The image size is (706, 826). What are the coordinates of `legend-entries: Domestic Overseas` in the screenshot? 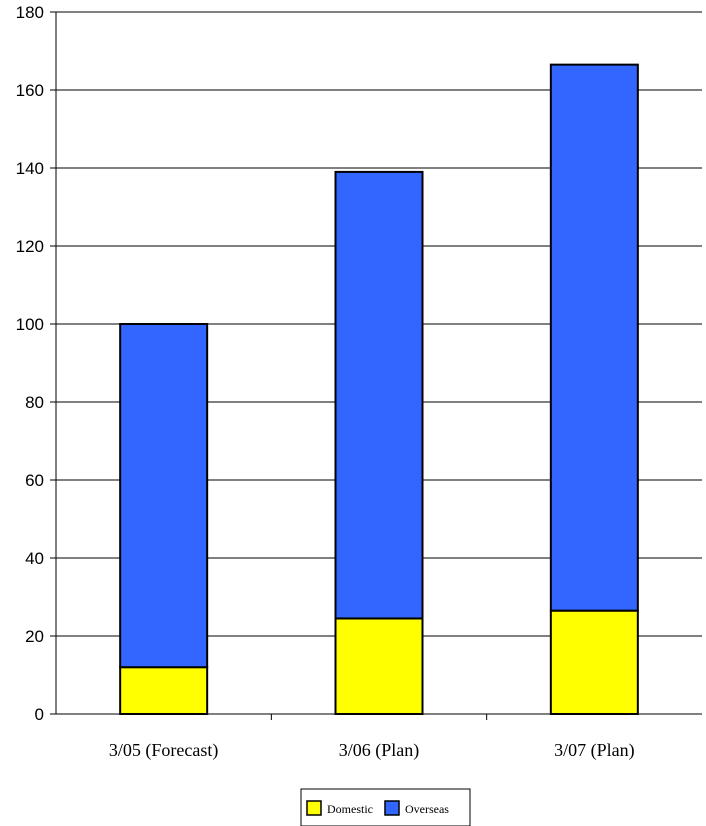 It's located at (377, 808).